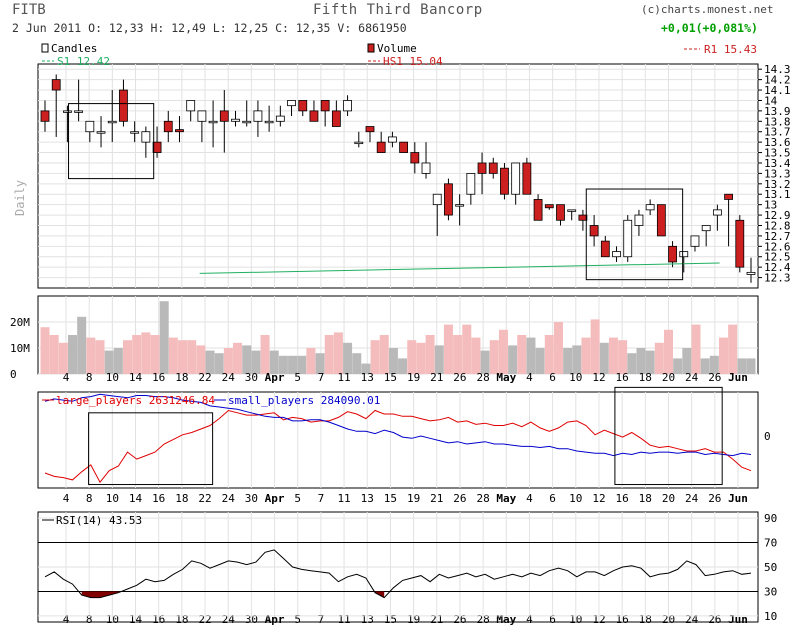 This screenshot has width=800, height=630. I want to click on candles-legend-icon, so click(45, 48).